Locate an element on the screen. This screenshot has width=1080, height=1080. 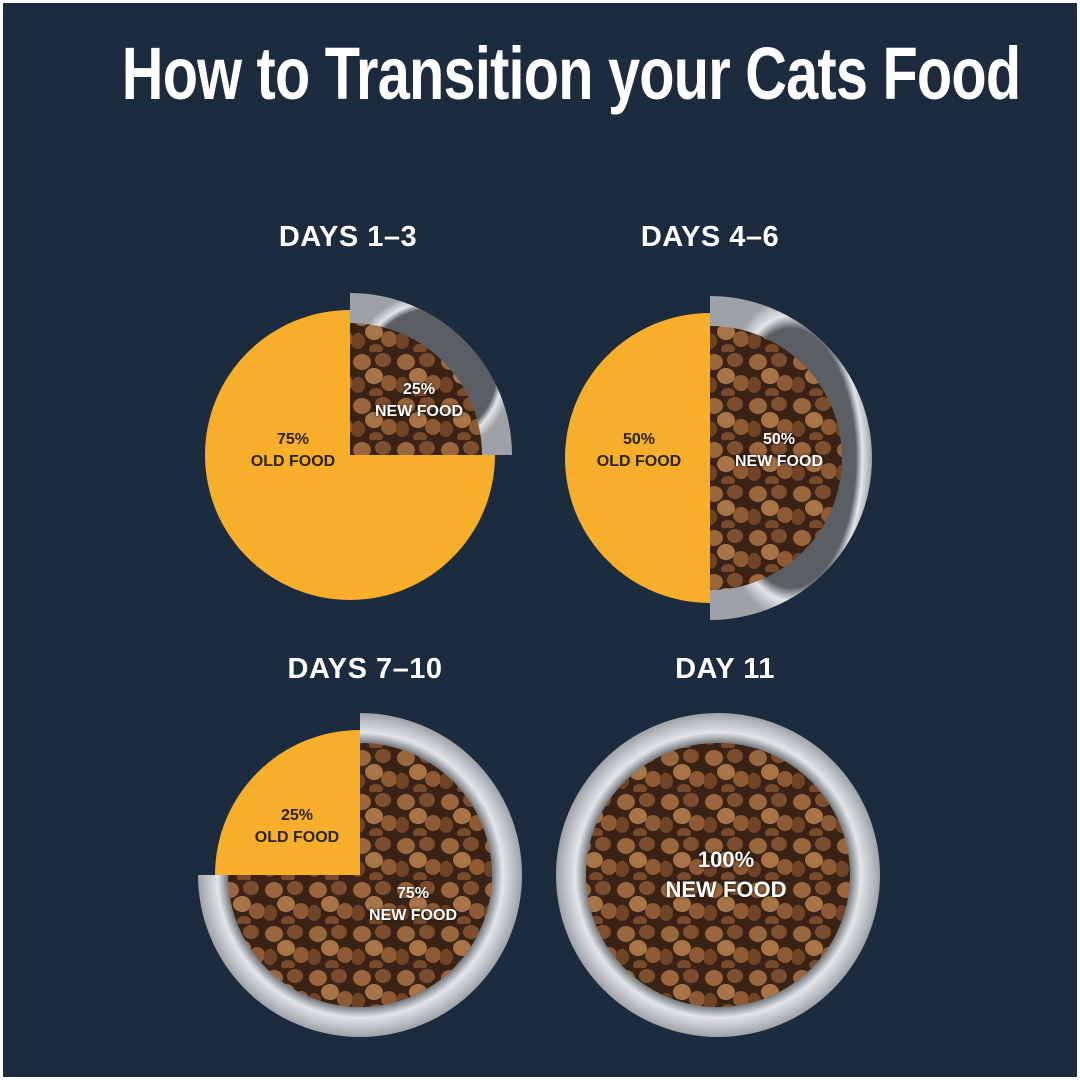
stage-title-3: DAYS 7–10 is located at coordinates (365, 669).